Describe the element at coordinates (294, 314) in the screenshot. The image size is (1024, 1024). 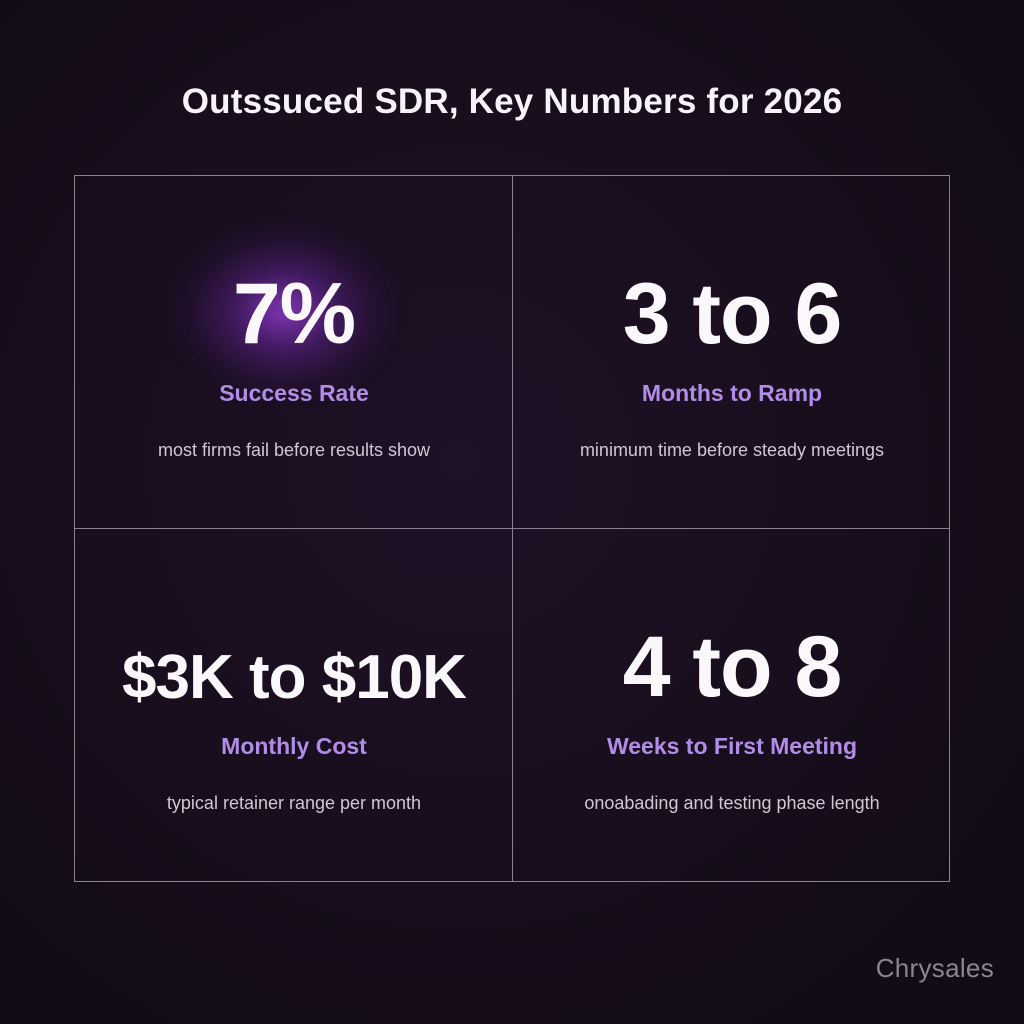
I see `stat-value: 7%` at that location.